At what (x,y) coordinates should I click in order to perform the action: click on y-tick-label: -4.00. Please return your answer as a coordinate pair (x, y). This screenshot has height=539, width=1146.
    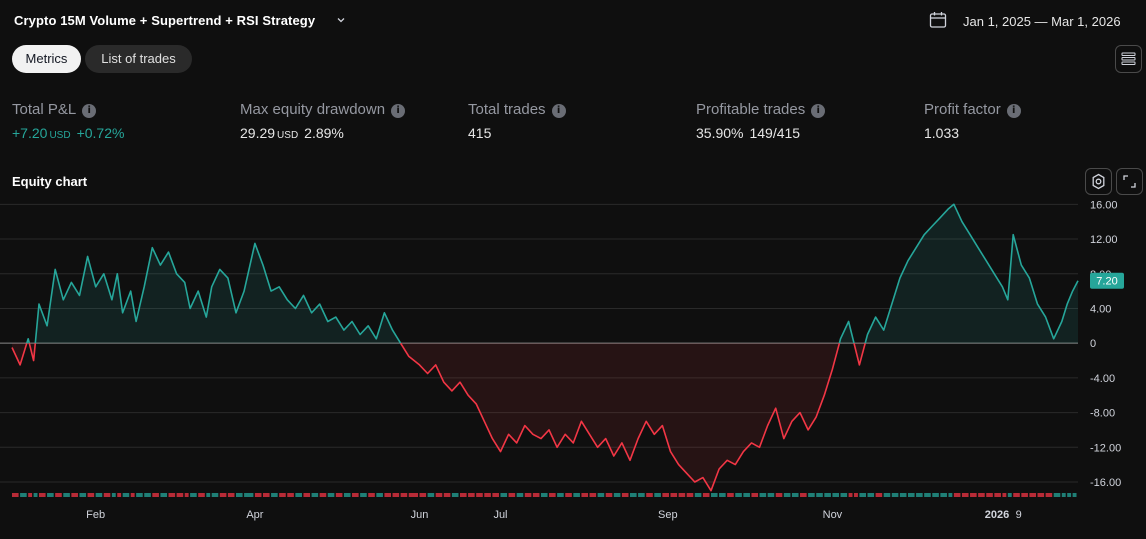
    Looking at the image, I should click on (1102, 379).